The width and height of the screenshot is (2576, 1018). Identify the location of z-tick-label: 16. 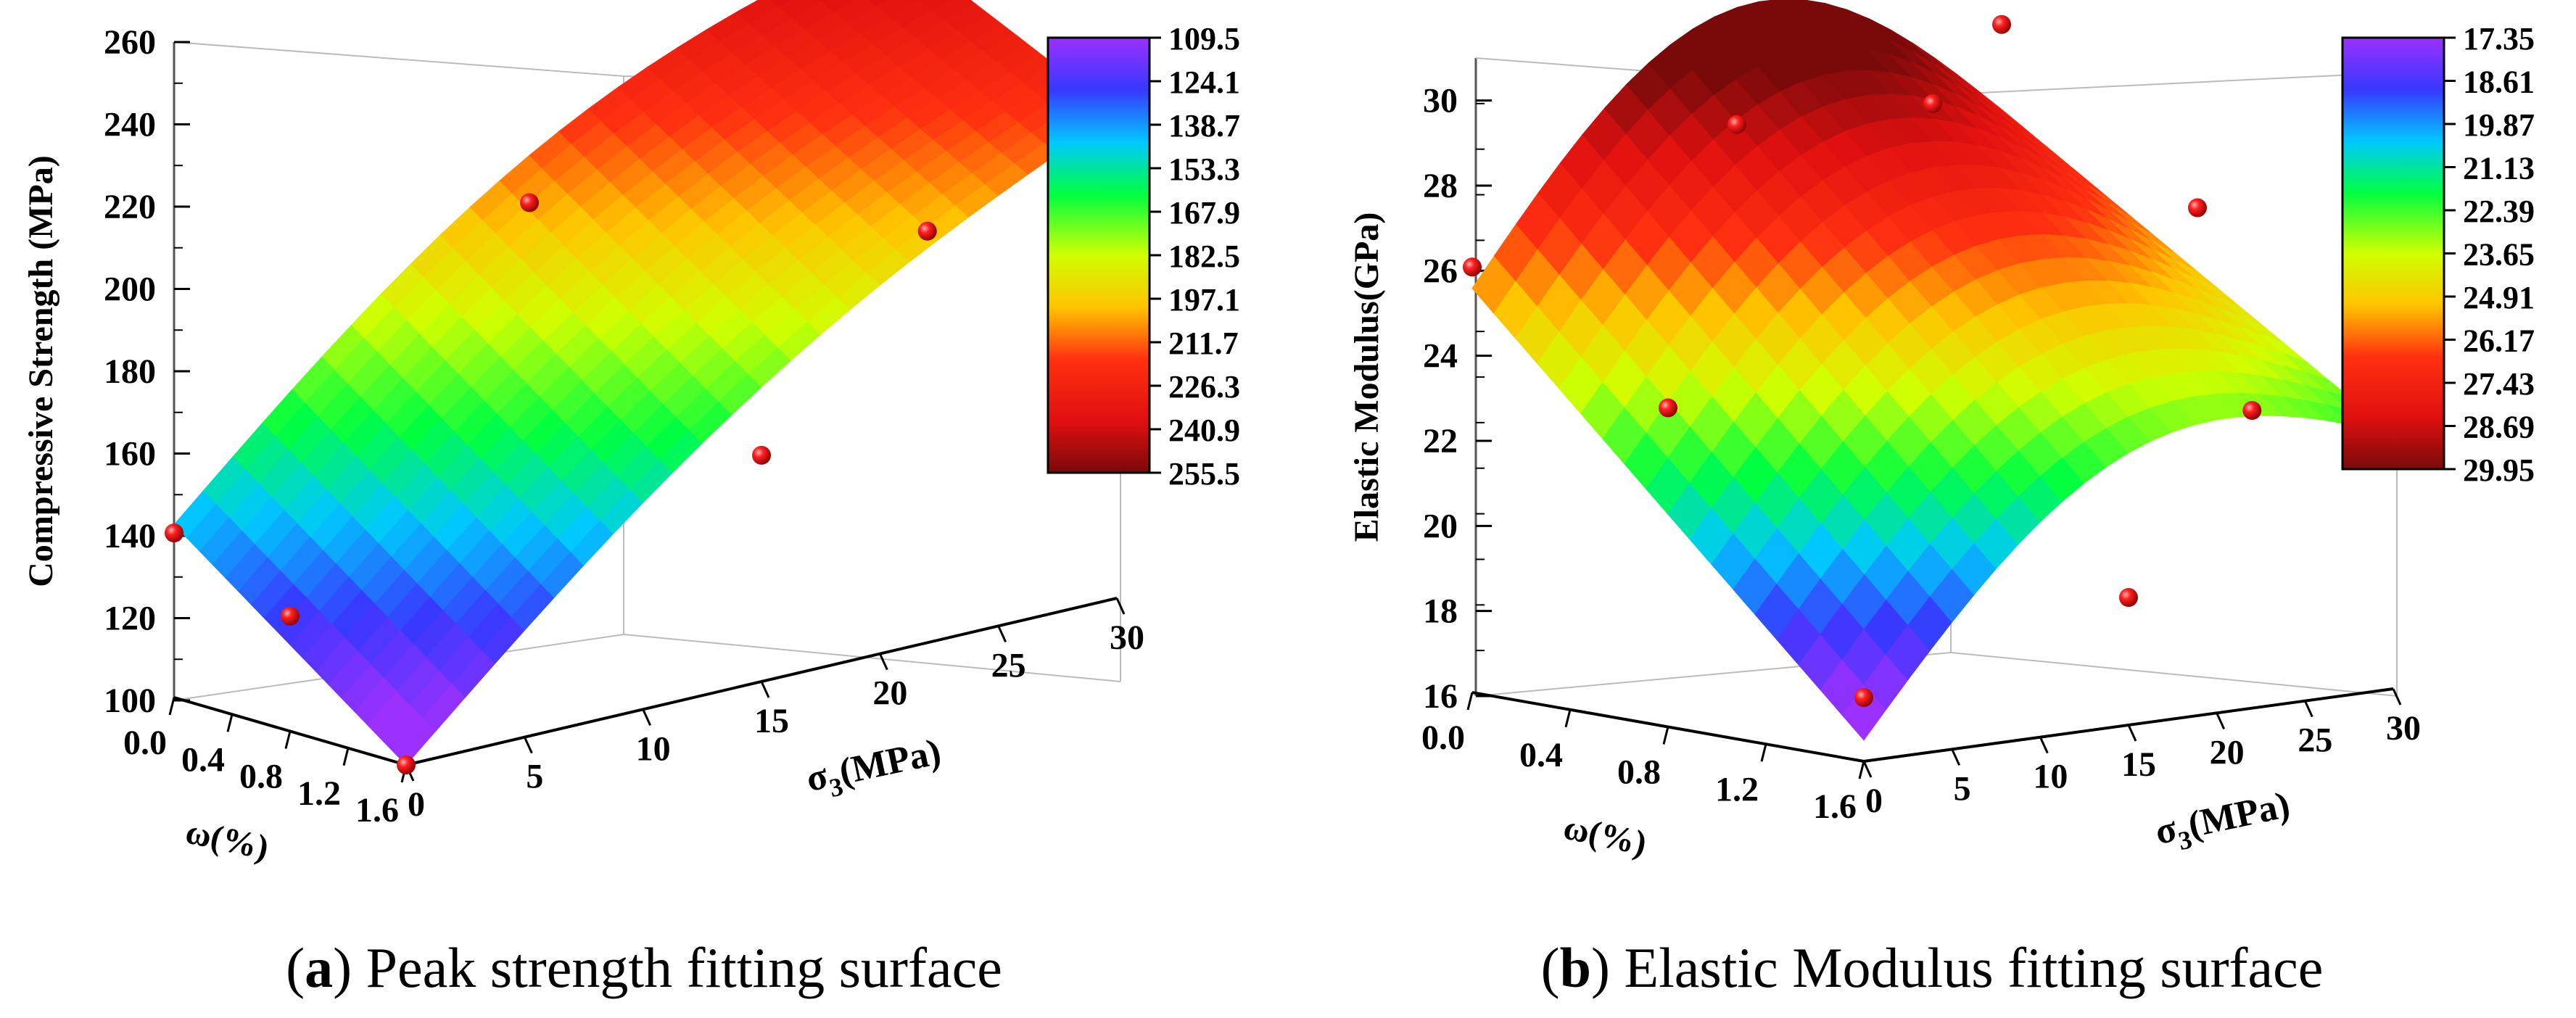
(1440, 696).